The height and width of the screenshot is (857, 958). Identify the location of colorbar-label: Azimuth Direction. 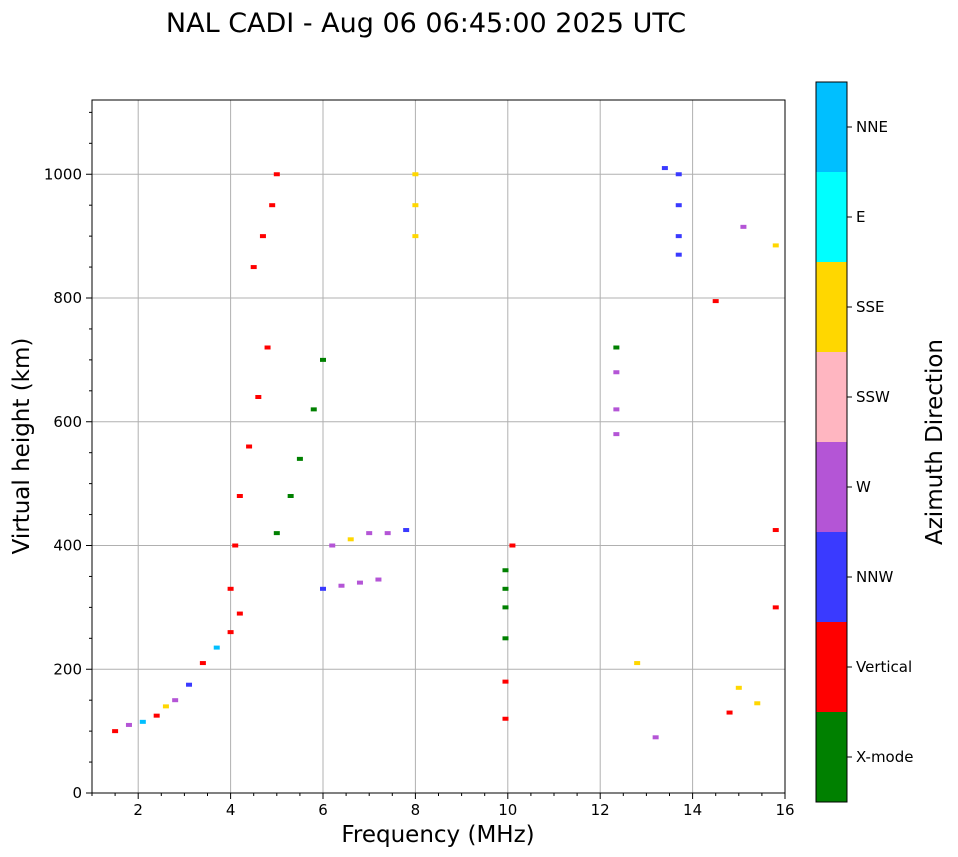
(935, 442).